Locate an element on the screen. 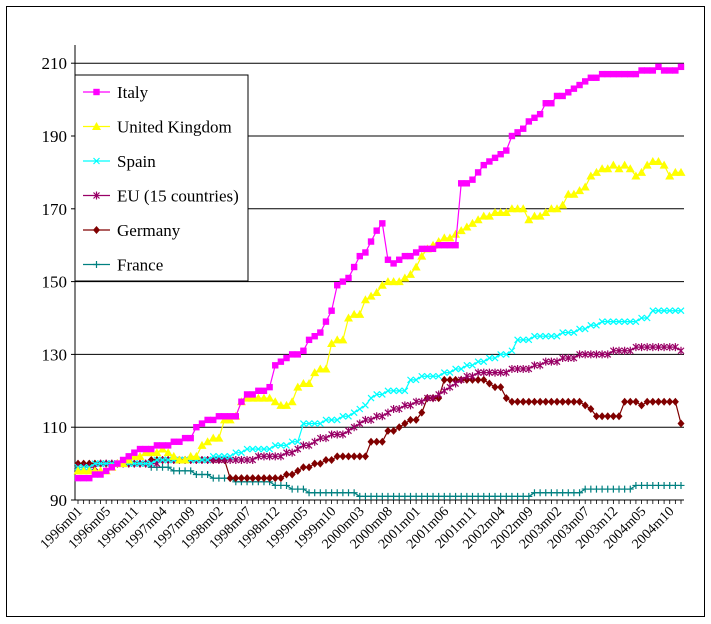 The width and height of the screenshot is (711, 624). y-tick-label: 90 is located at coordinates (58, 500).